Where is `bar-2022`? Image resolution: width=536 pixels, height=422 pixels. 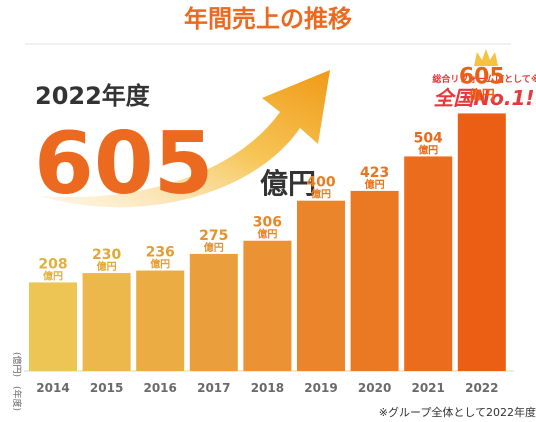 bar-2022 is located at coordinates (481, 242).